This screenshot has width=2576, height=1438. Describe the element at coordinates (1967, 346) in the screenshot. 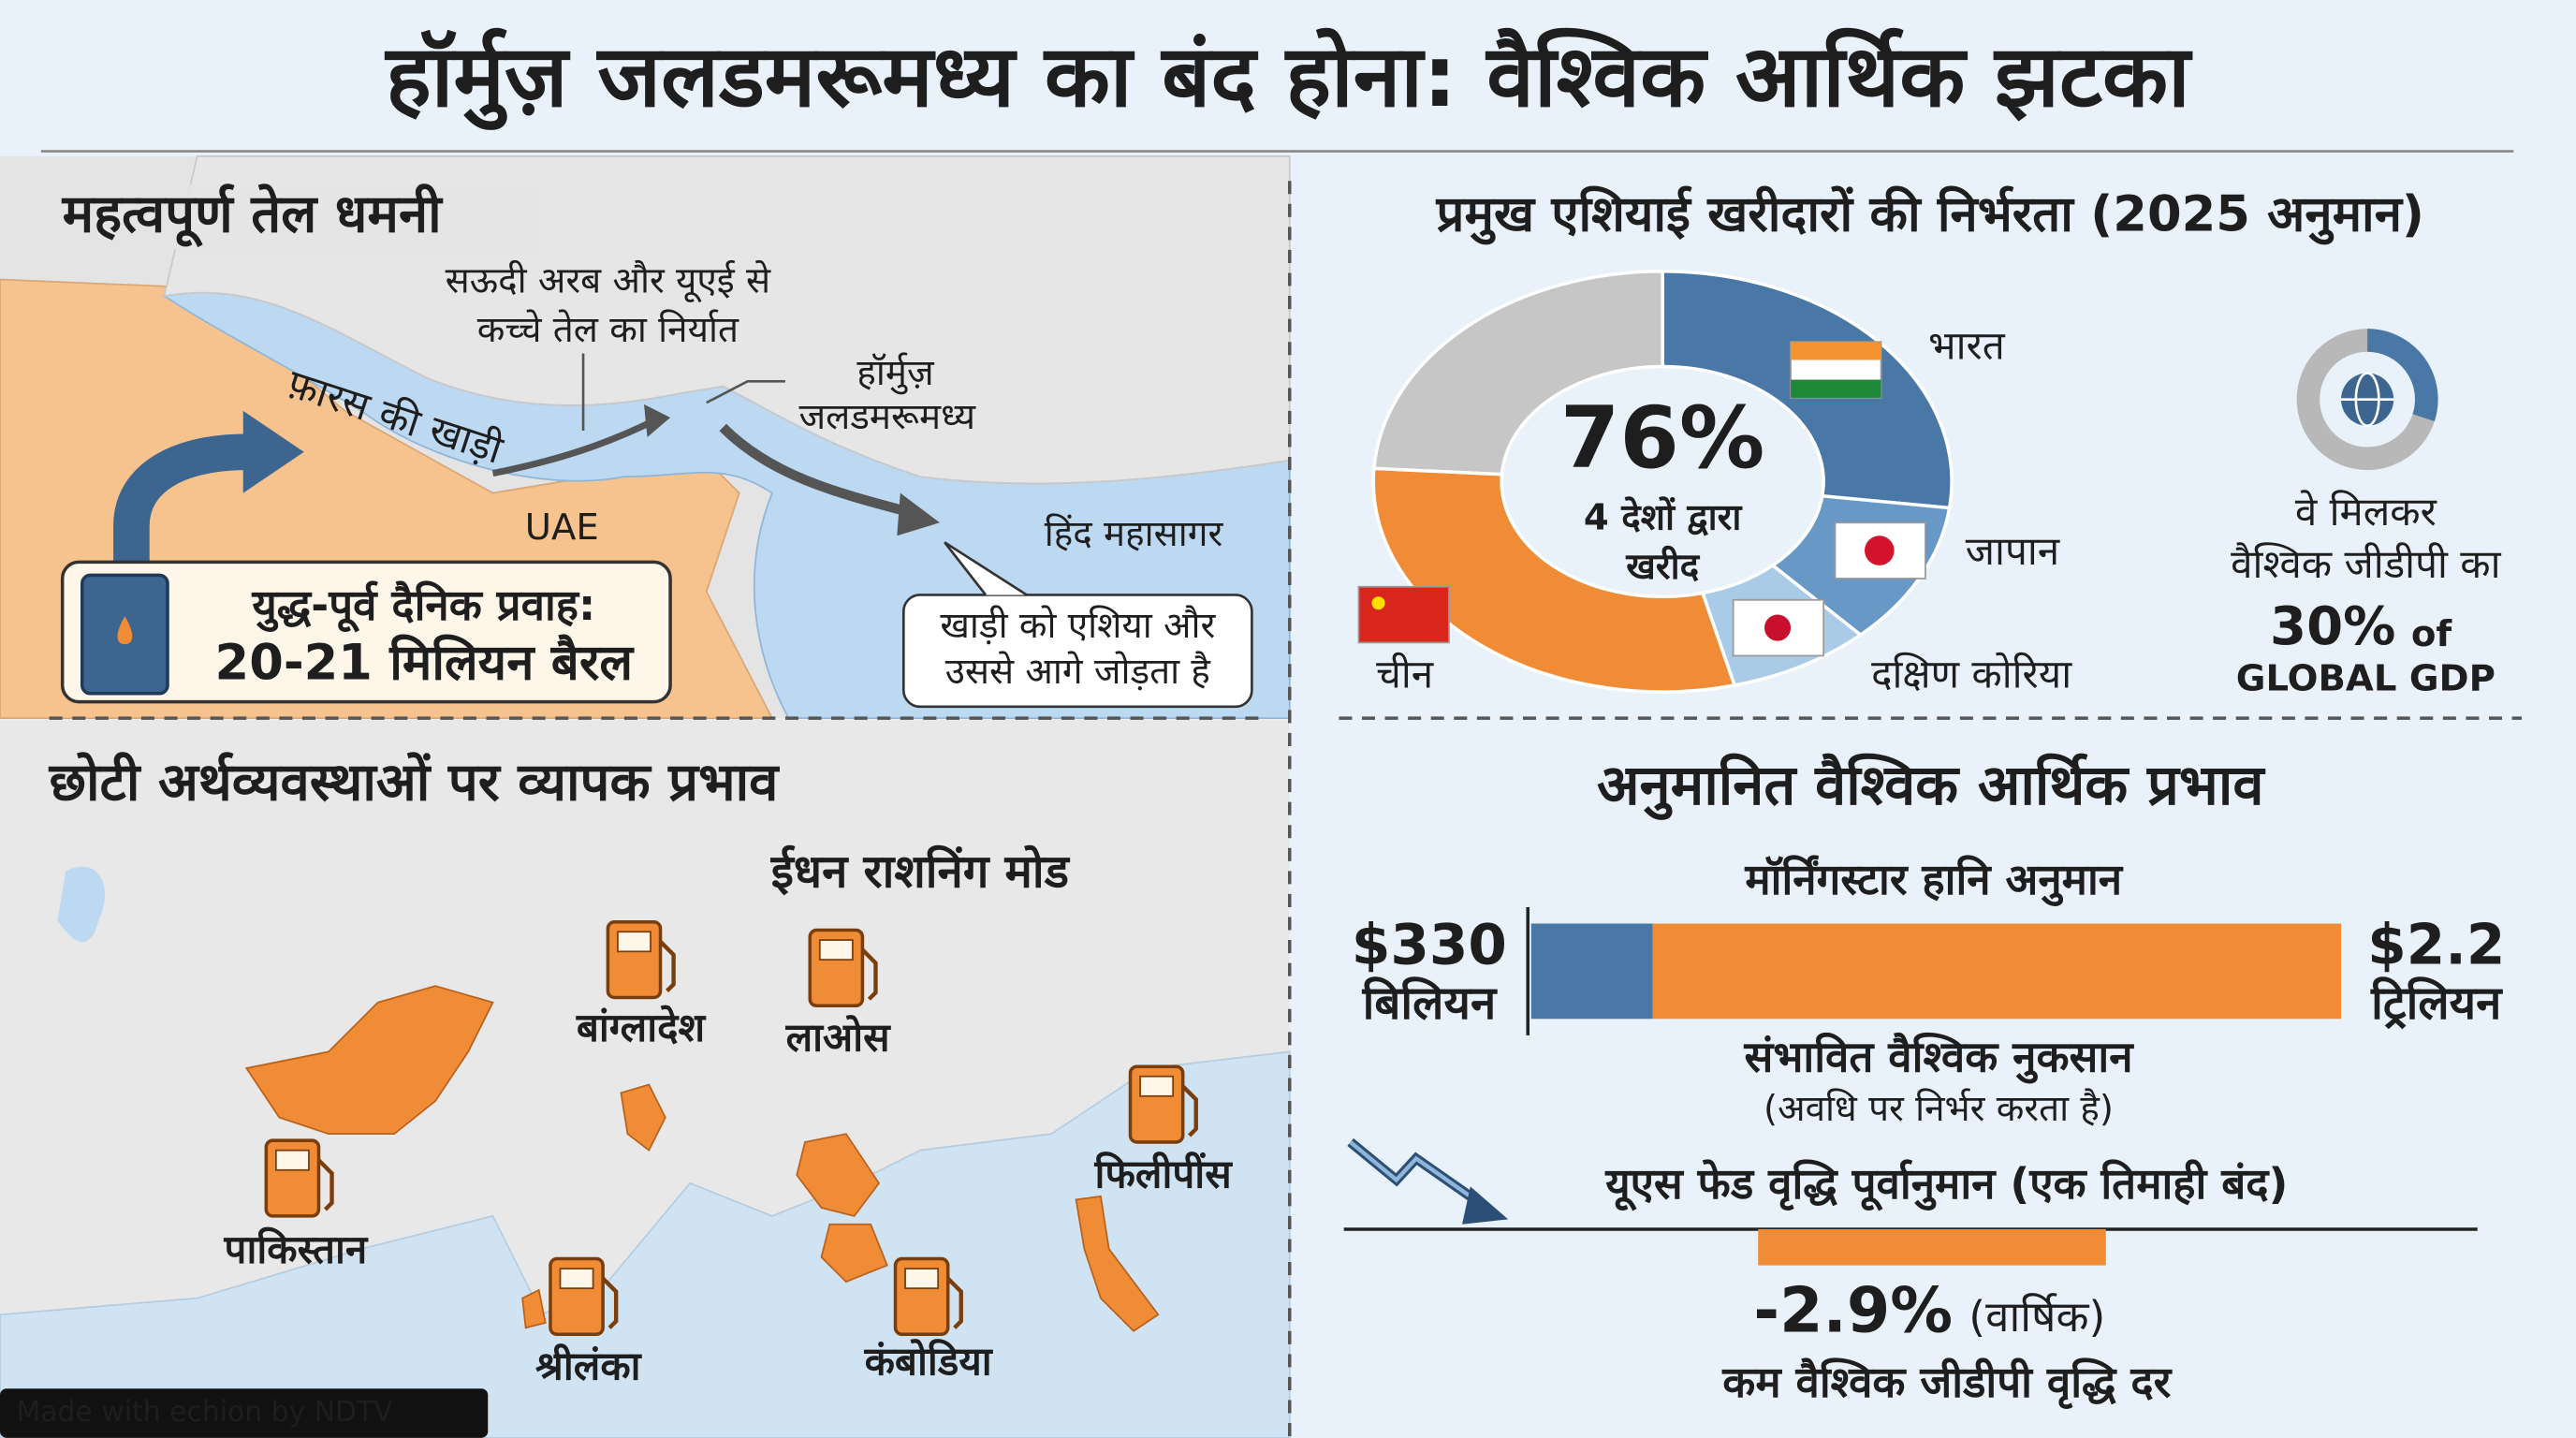

I see `legend-label: भारत` at that location.